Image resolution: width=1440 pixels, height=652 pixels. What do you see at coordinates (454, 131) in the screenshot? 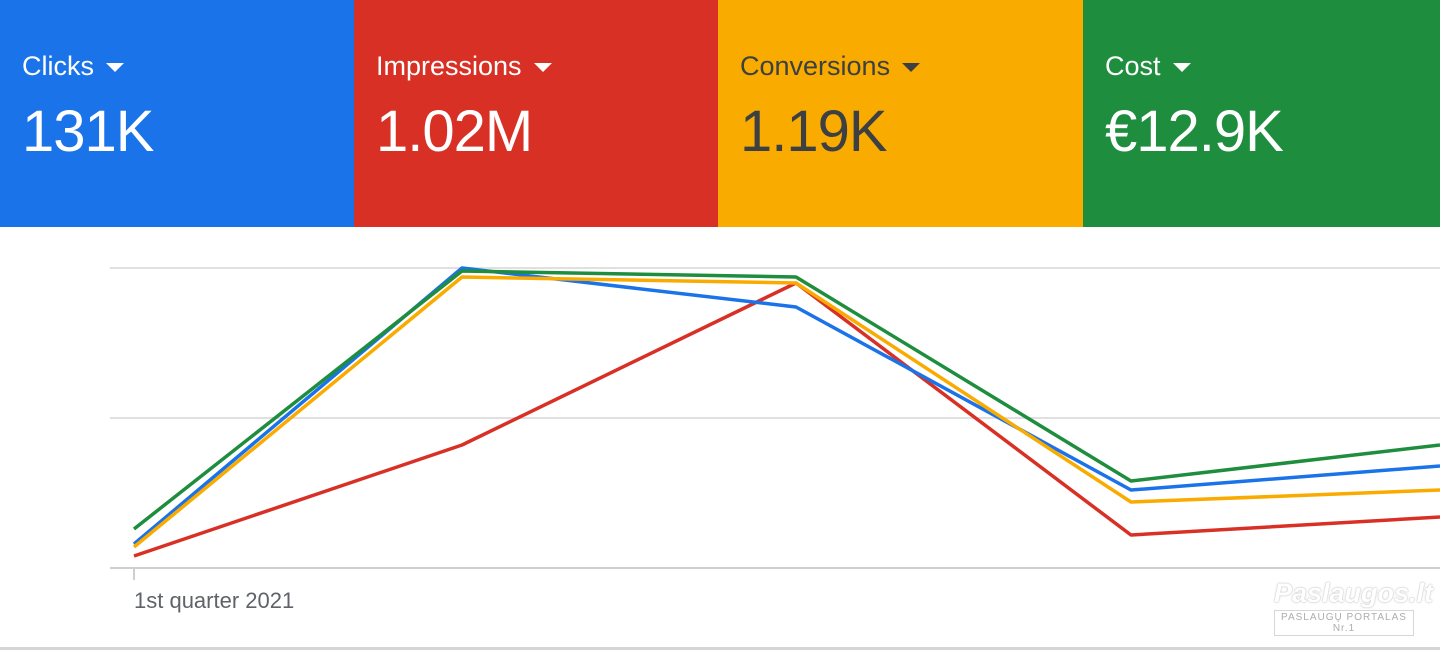
I see `metric-value: 1.02M` at bounding box center [454, 131].